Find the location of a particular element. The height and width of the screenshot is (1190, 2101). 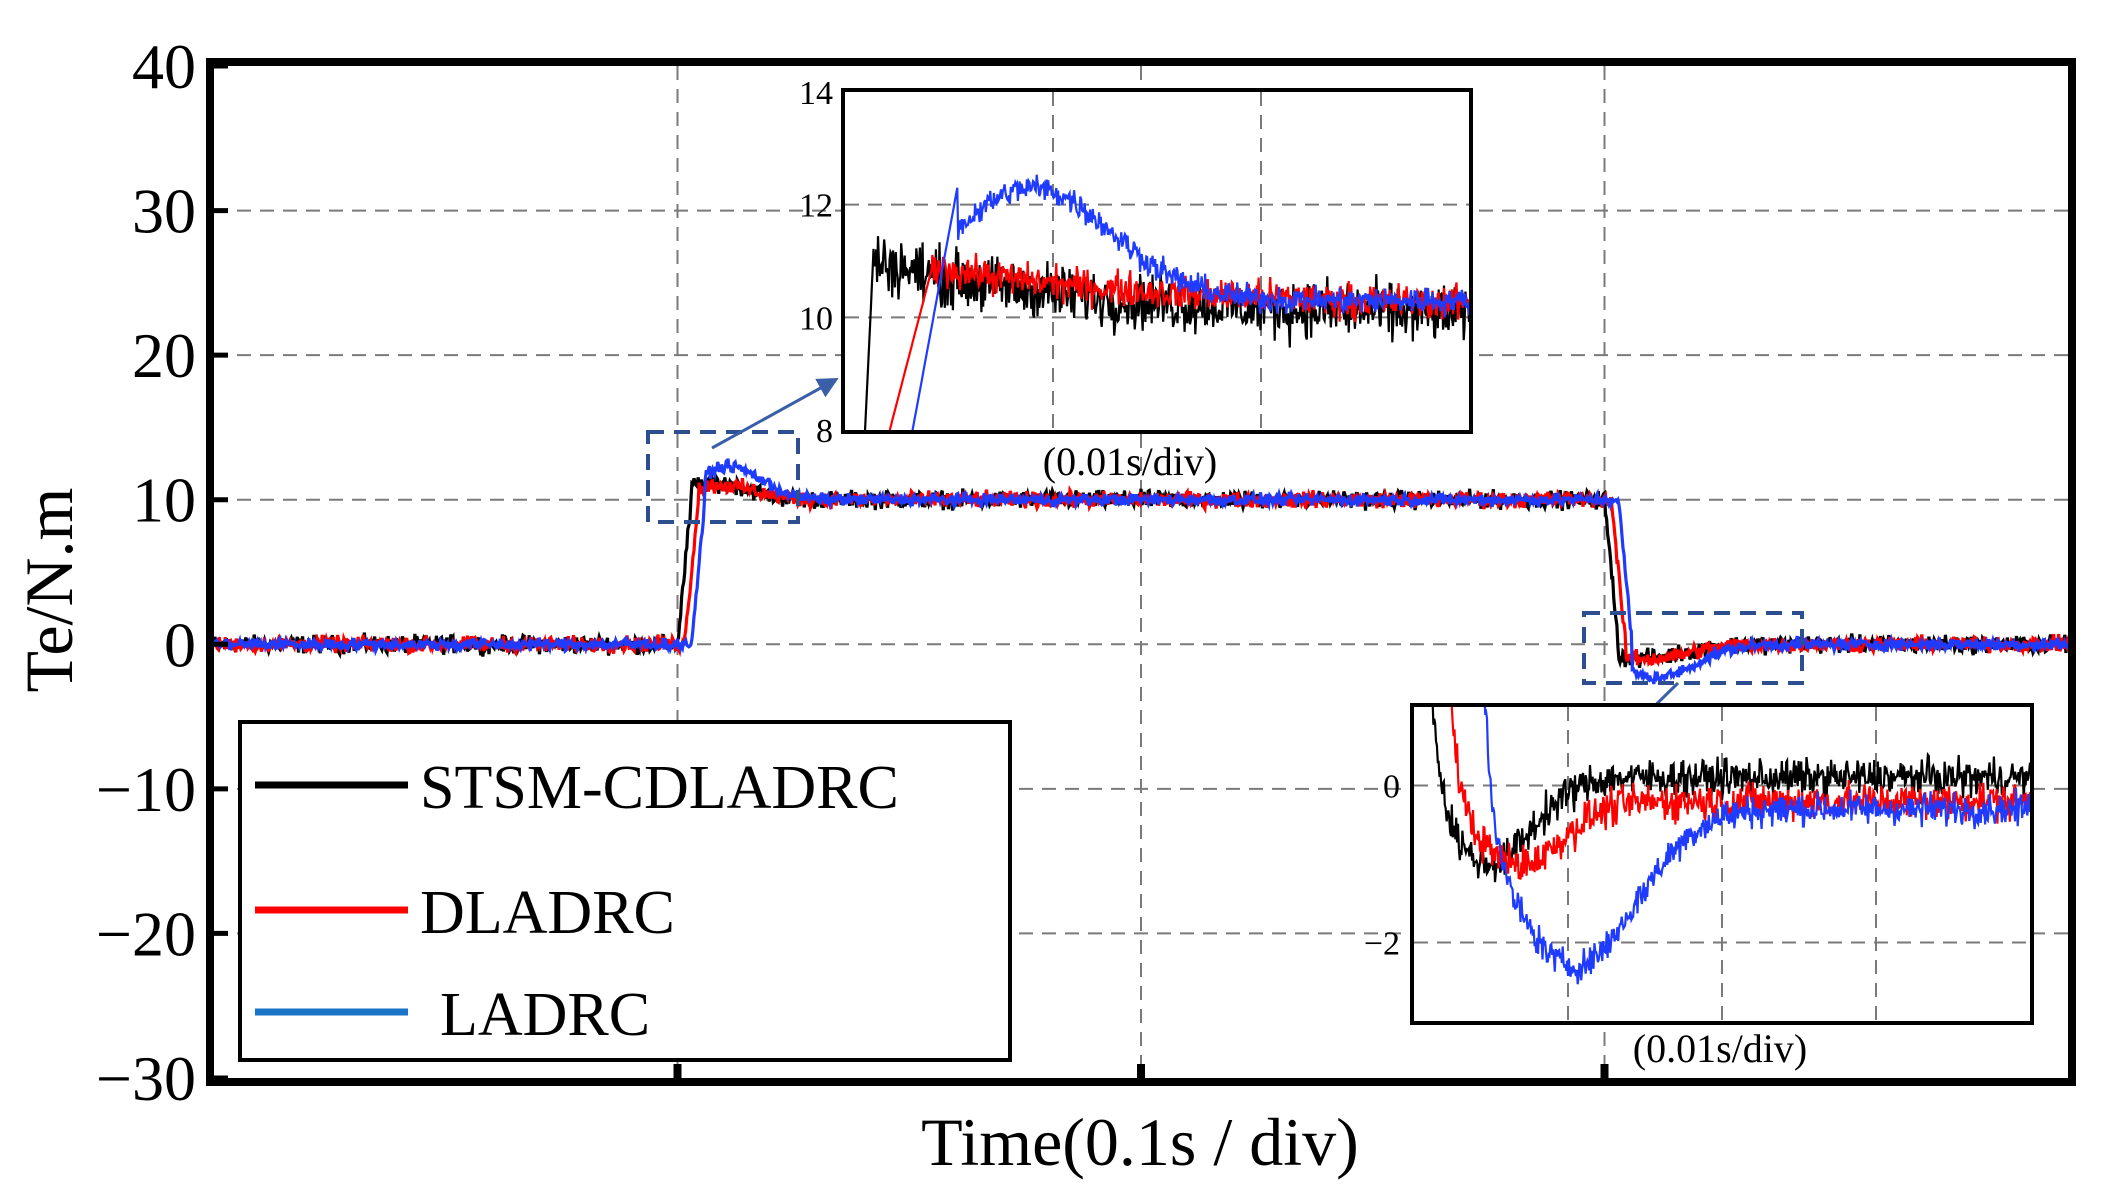

zoom-box-load-step is located at coordinates (723, 477).